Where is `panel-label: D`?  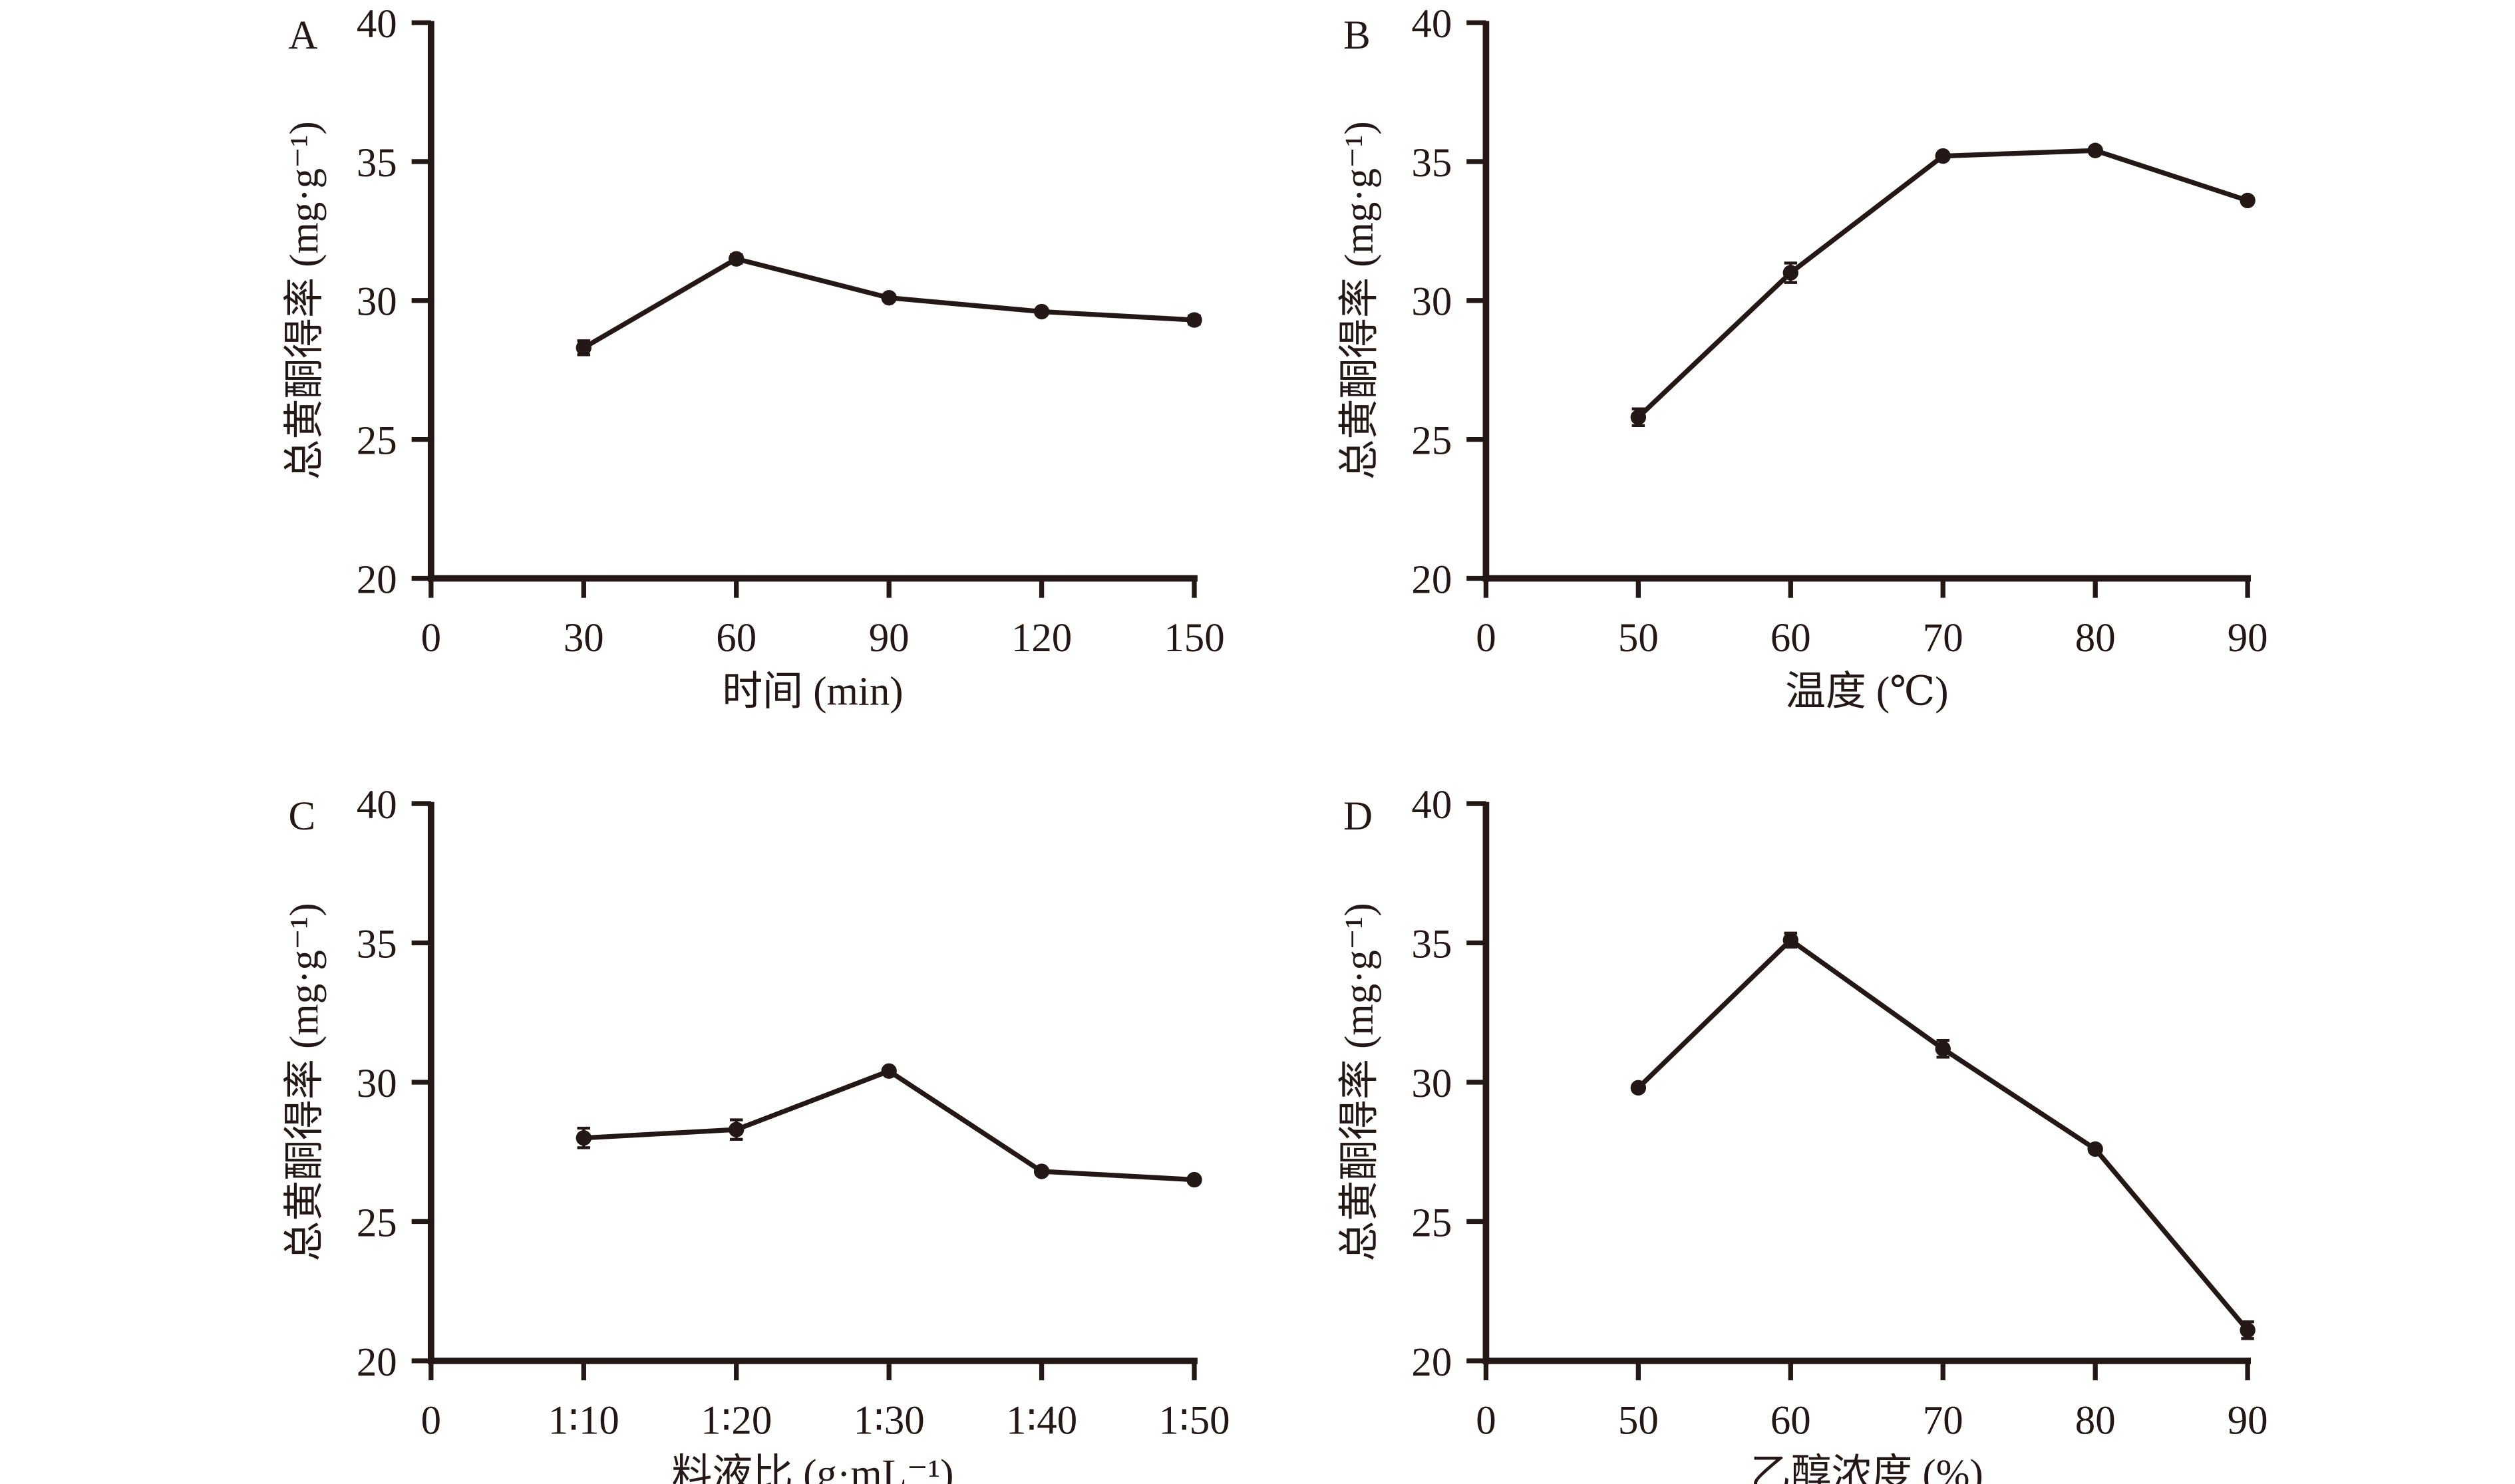 panel-label: D is located at coordinates (1358, 816).